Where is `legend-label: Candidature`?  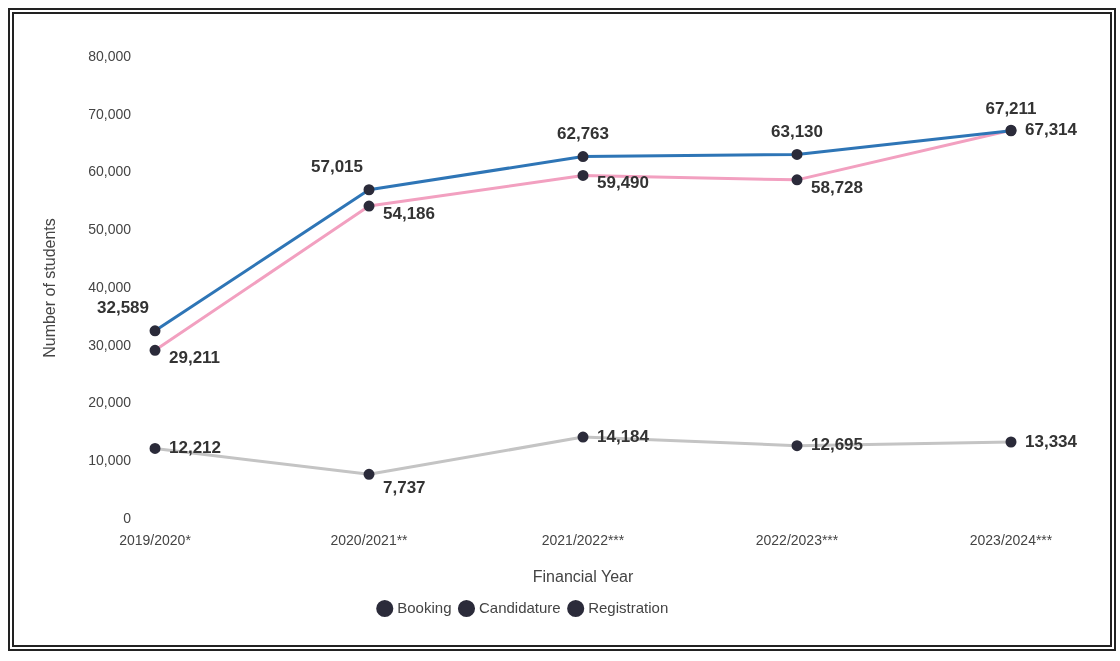
legend-label: Candidature is located at coordinates (519, 607).